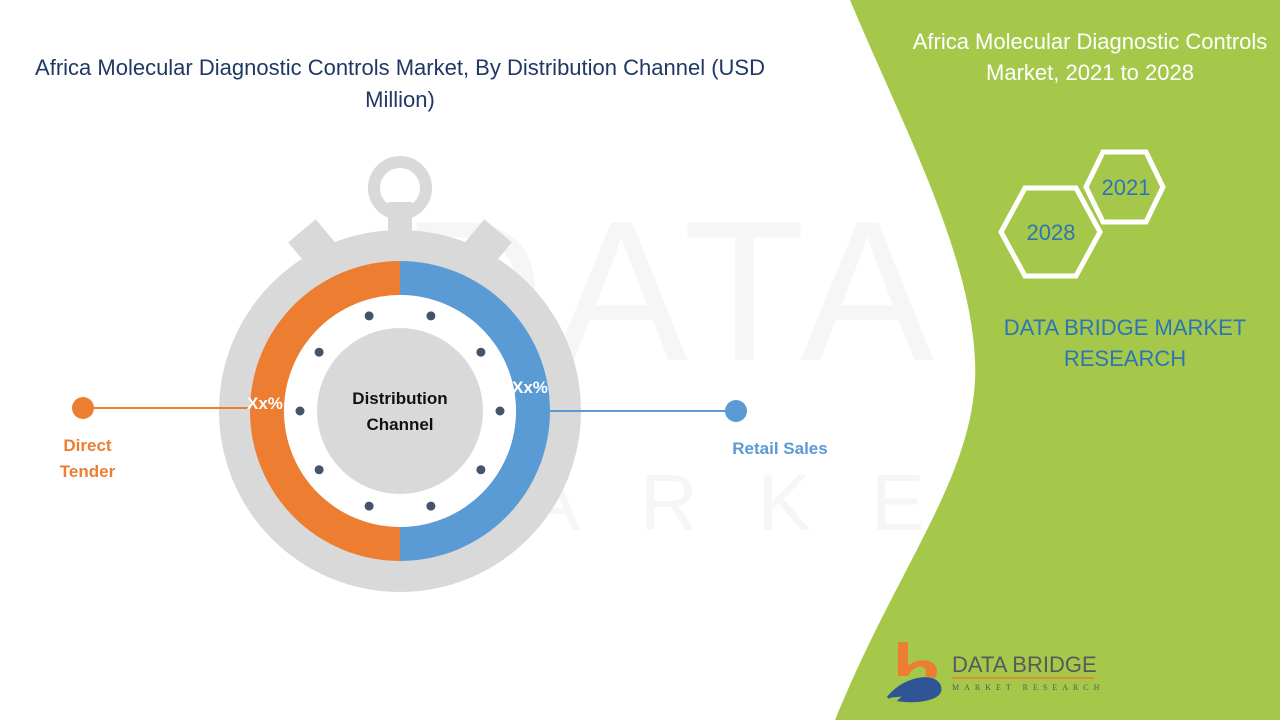  I want to click on marker-retail-sales, so click(736, 411).